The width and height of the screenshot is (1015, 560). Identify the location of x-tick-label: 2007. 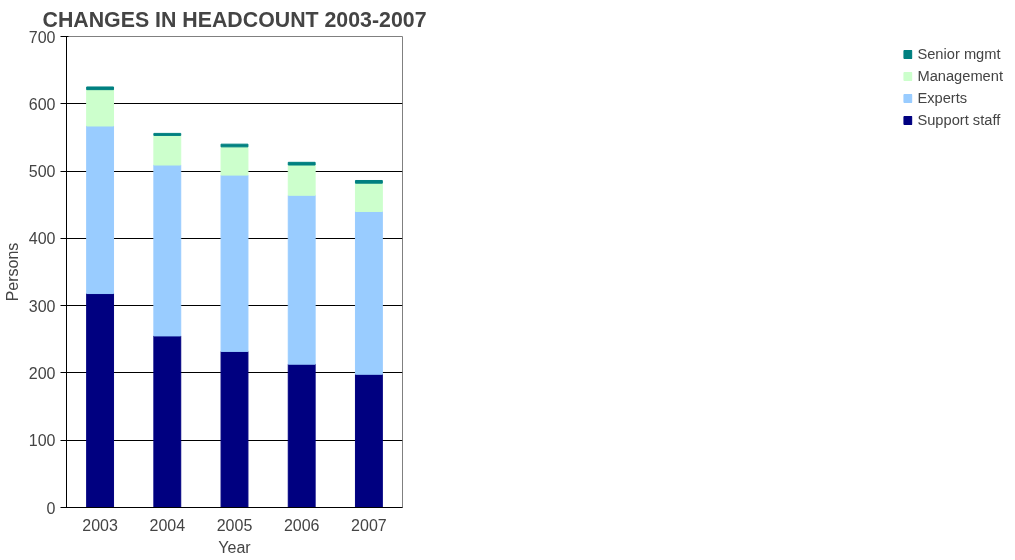
(369, 525).